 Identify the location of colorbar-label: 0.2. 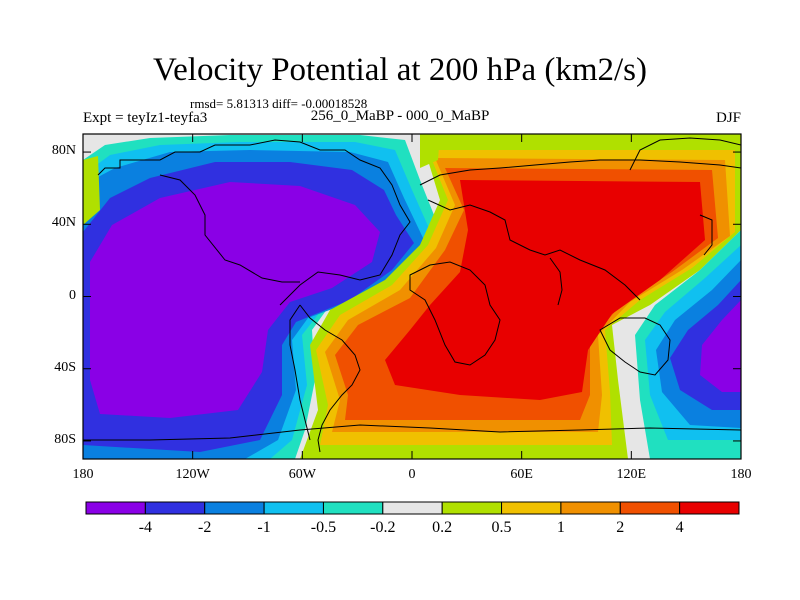
(442, 527).